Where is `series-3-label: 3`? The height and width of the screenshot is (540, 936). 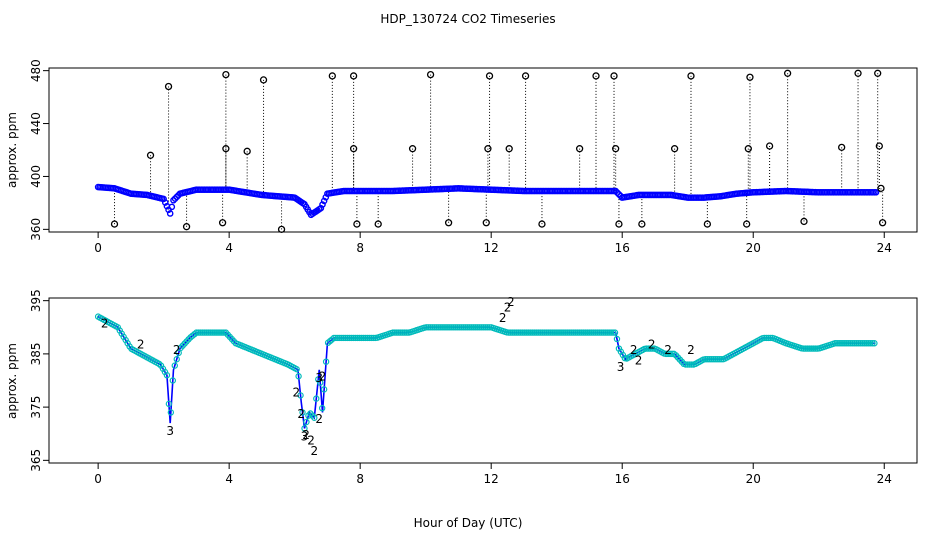
series-3-label: 3 is located at coordinates (621, 367).